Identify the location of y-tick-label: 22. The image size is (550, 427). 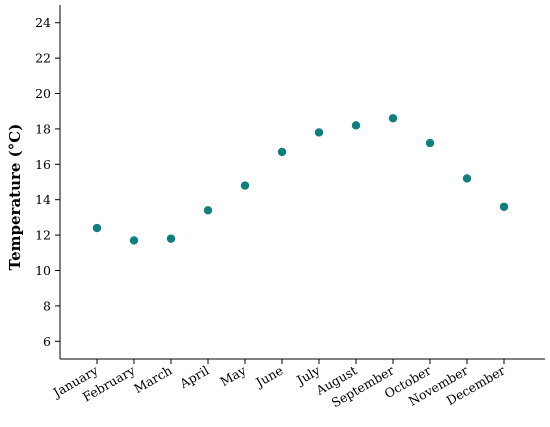
(43, 58).